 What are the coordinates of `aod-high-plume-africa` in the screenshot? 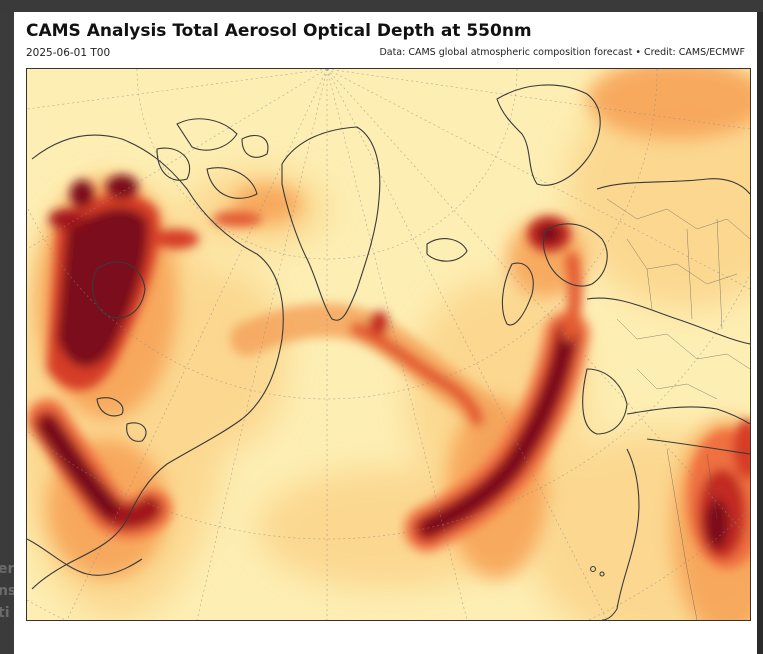 It's located at (718, 494).